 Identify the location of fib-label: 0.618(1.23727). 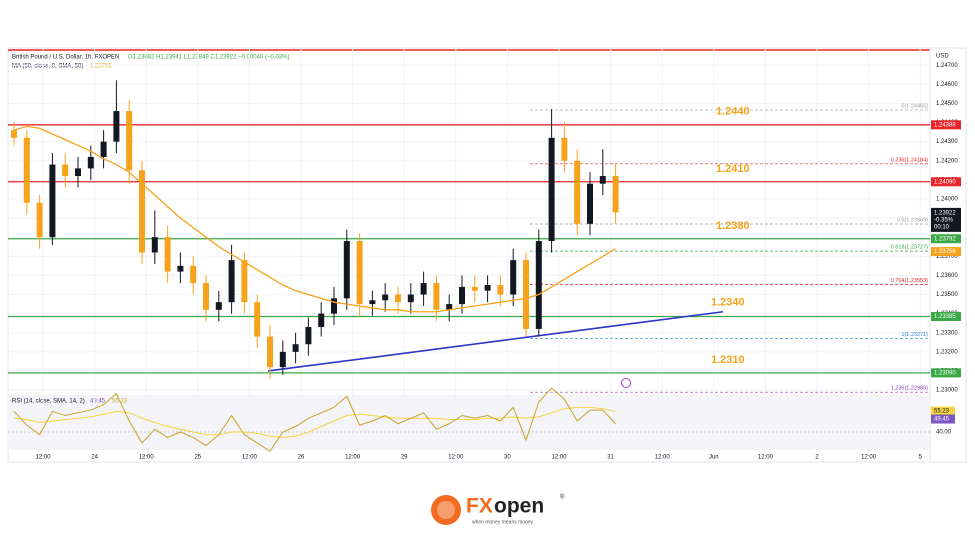
(909, 248).